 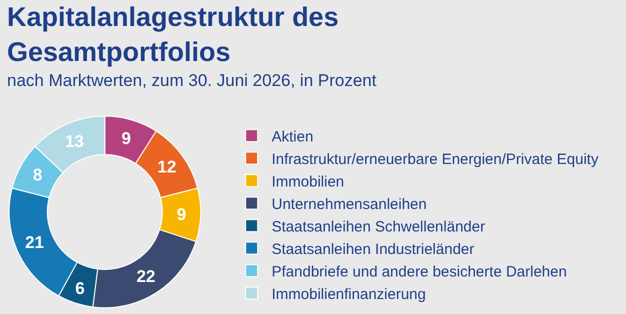 I want to click on chart-title: Kapitalanlagestruktur des Gesamtportfolios, so click(x=173, y=35).